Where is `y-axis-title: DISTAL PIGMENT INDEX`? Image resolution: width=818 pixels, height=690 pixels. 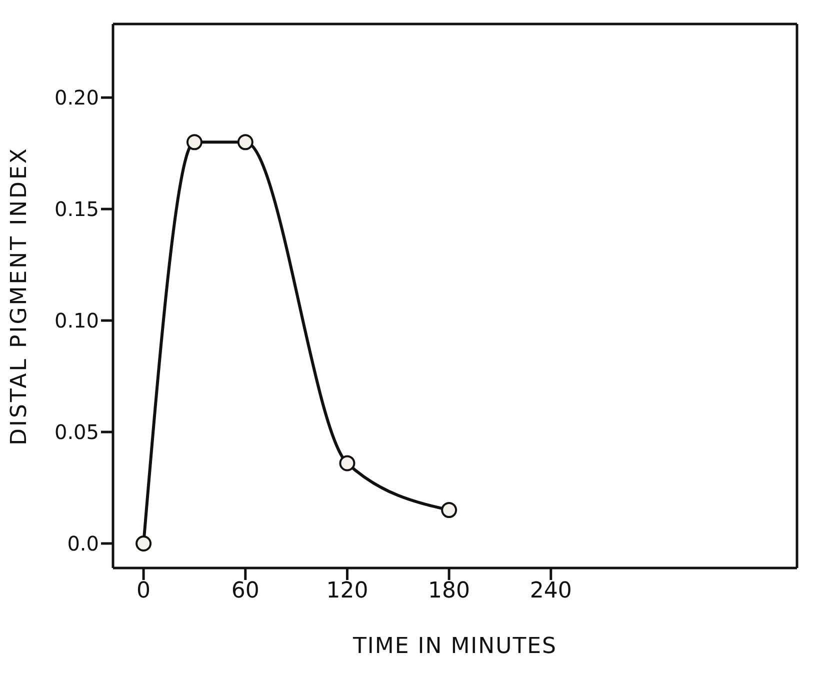
y-axis-title: DISTAL PIGMENT INDEX is located at coordinates (19, 296).